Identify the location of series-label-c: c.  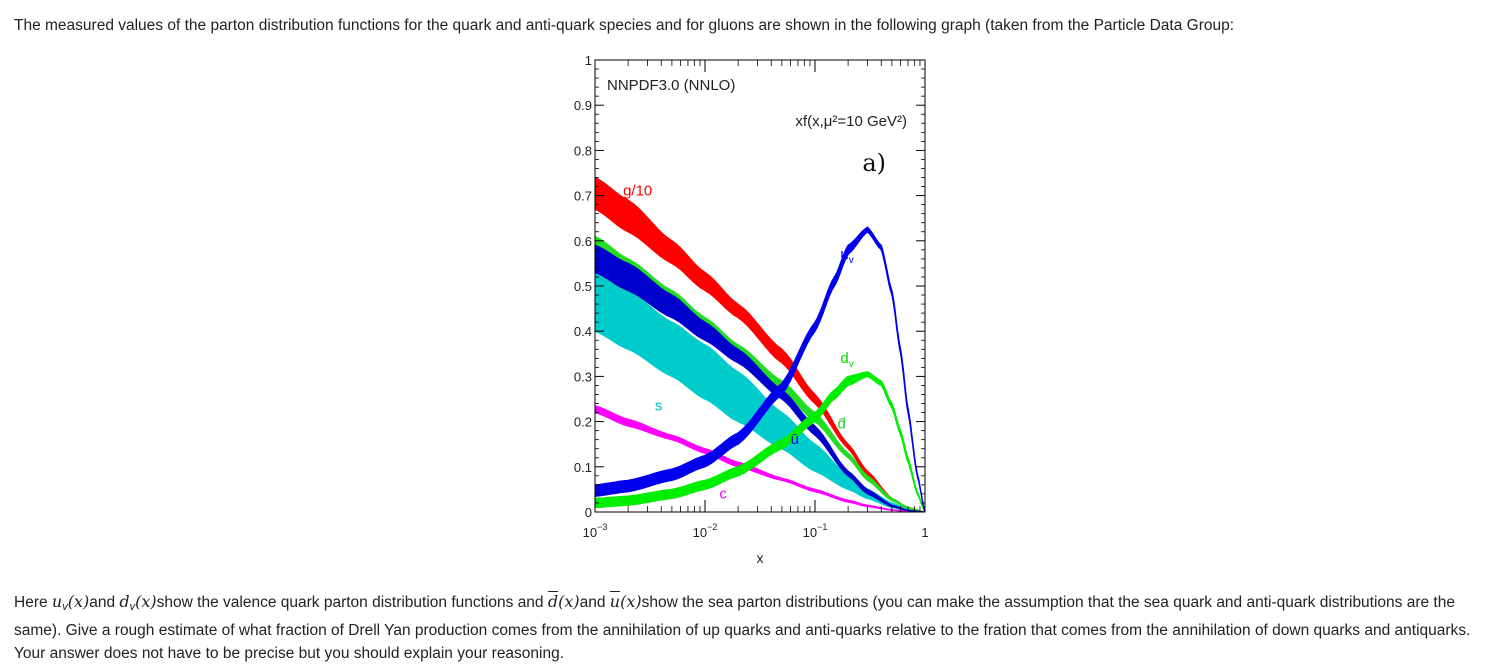
(723, 493).